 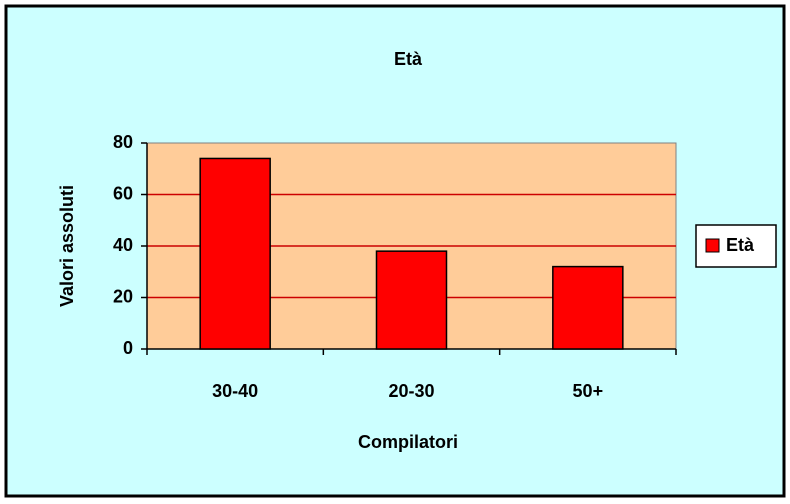 I want to click on y-tick-label: 40, so click(x=123, y=245).